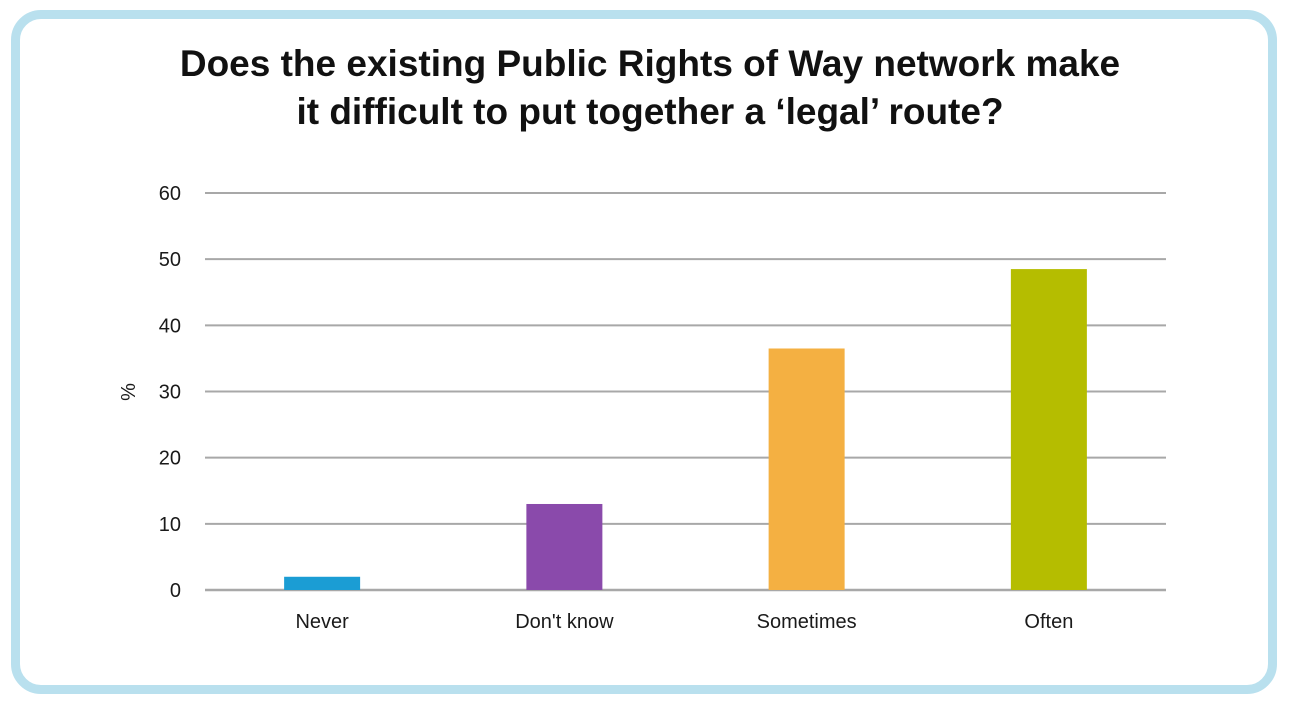 The height and width of the screenshot is (712, 1300). What do you see at coordinates (170, 260) in the screenshot?
I see `y-tick-label: 50` at bounding box center [170, 260].